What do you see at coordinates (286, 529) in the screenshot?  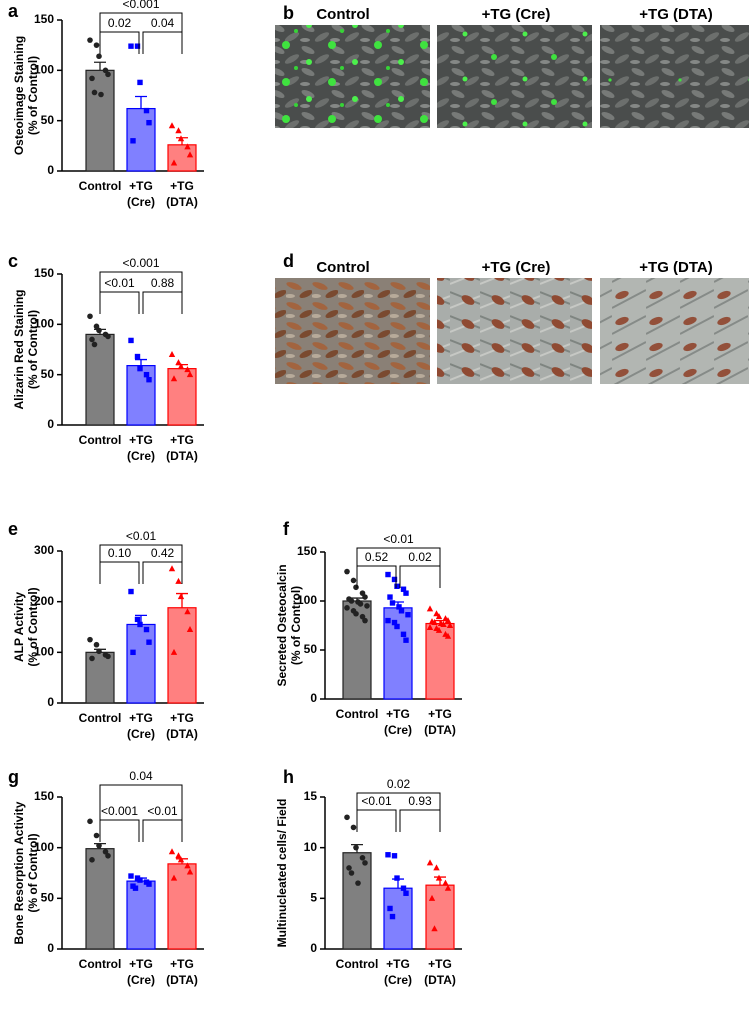 I see `panel-label: f` at bounding box center [286, 529].